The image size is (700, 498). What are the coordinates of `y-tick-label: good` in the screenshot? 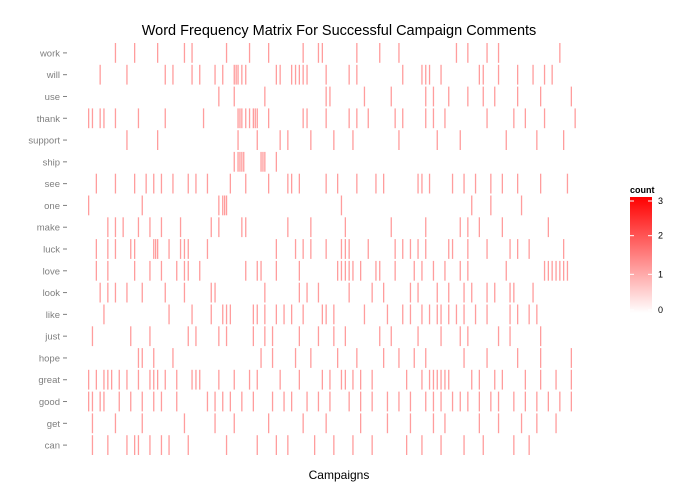 It's located at (49, 402).